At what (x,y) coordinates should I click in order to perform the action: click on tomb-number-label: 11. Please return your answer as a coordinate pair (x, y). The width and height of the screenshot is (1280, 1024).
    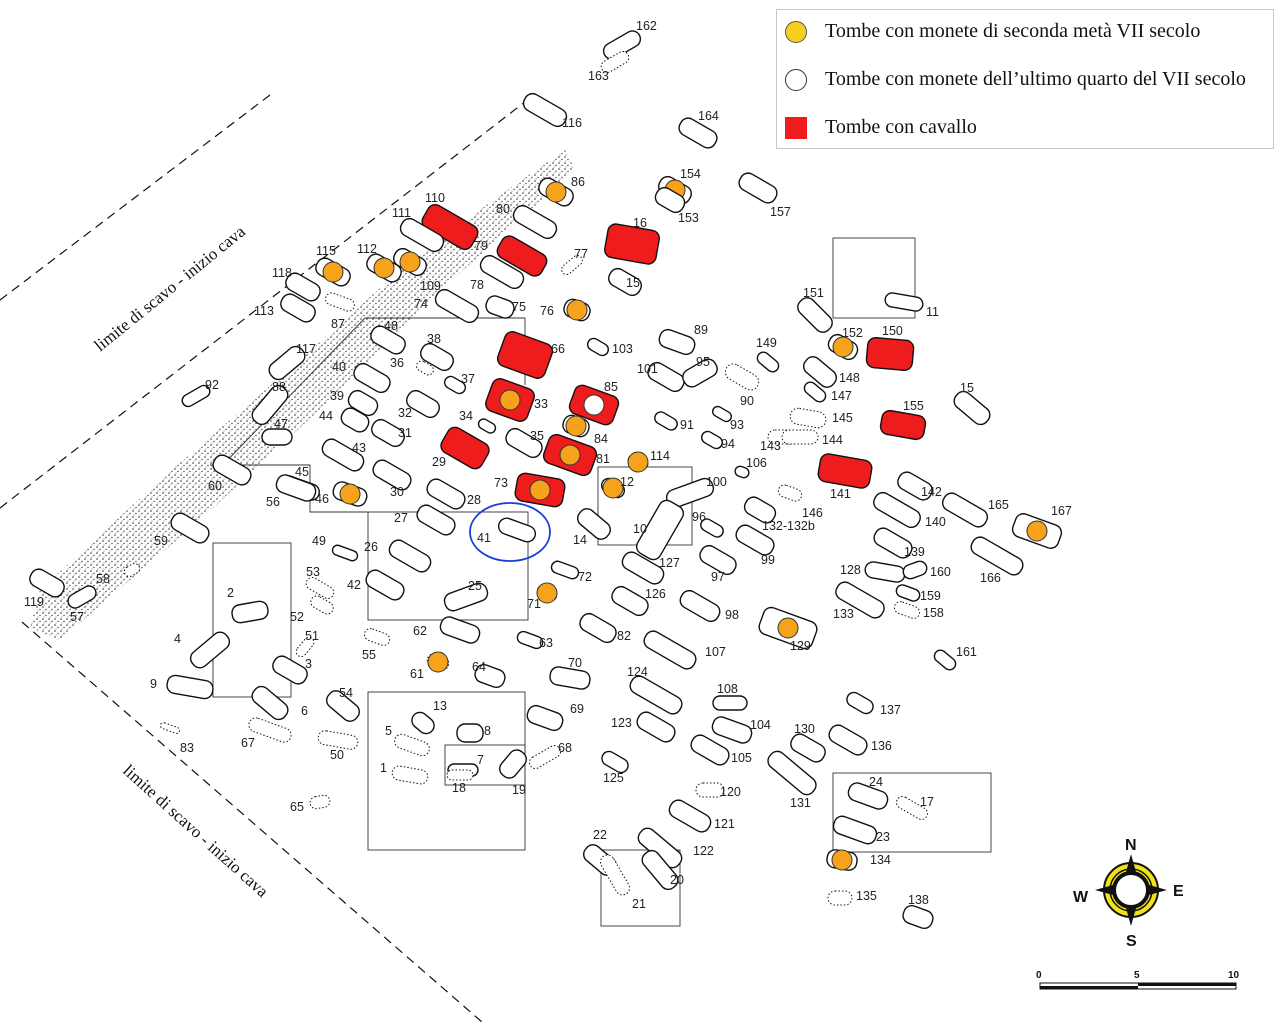
    Looking at the image, I should click on (932, 312).